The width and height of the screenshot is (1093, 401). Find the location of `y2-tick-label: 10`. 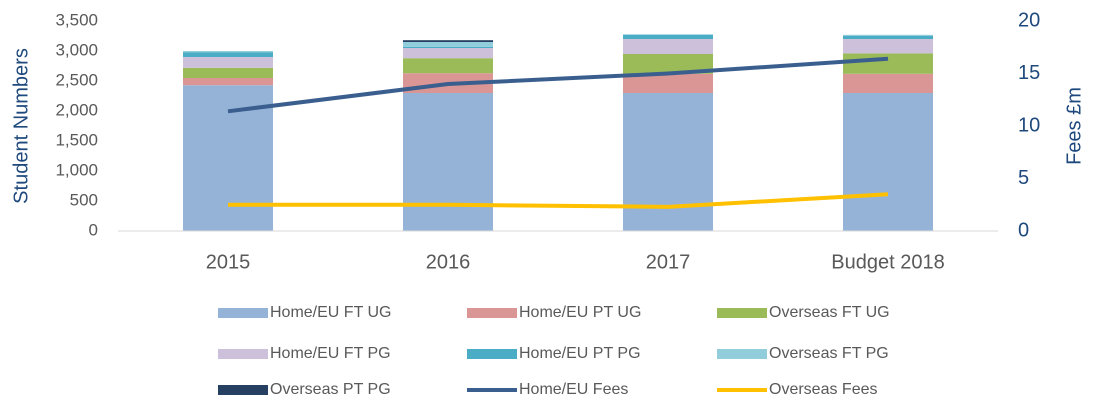

y2-tick-label: 10 is located at coordinates (1029, 125).